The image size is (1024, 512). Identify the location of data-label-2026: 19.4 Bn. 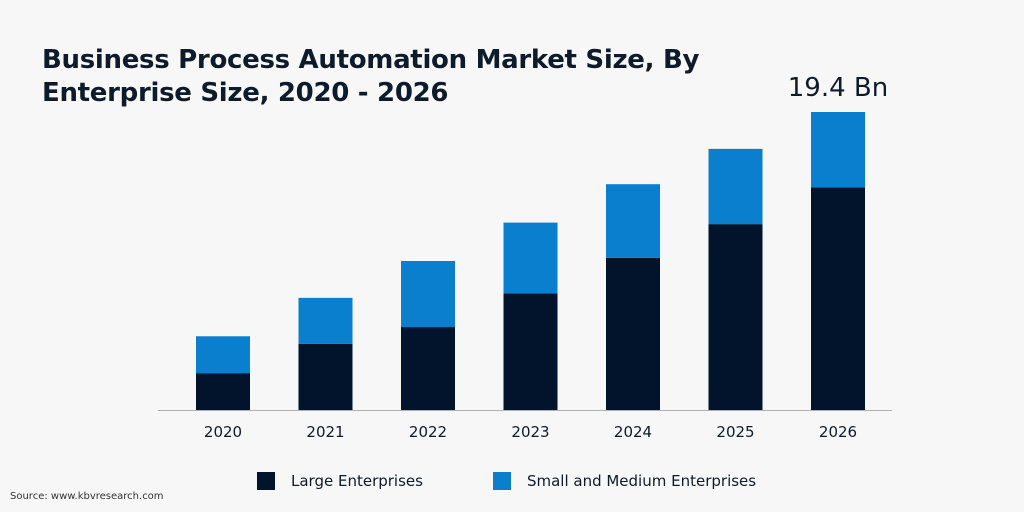
(838, 88).